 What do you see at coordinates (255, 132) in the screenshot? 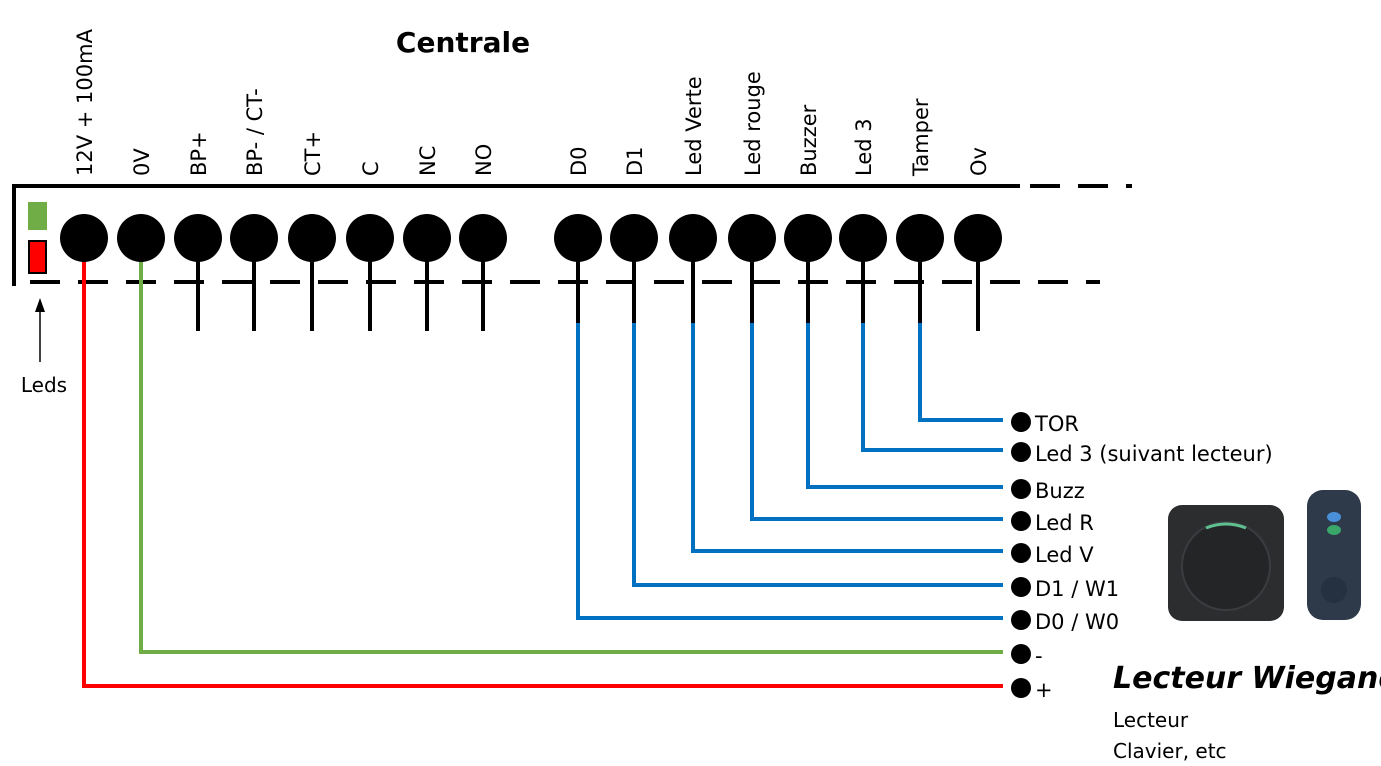
I see `terminal-label: BP- / CT-` at bounding box center [255, 132].